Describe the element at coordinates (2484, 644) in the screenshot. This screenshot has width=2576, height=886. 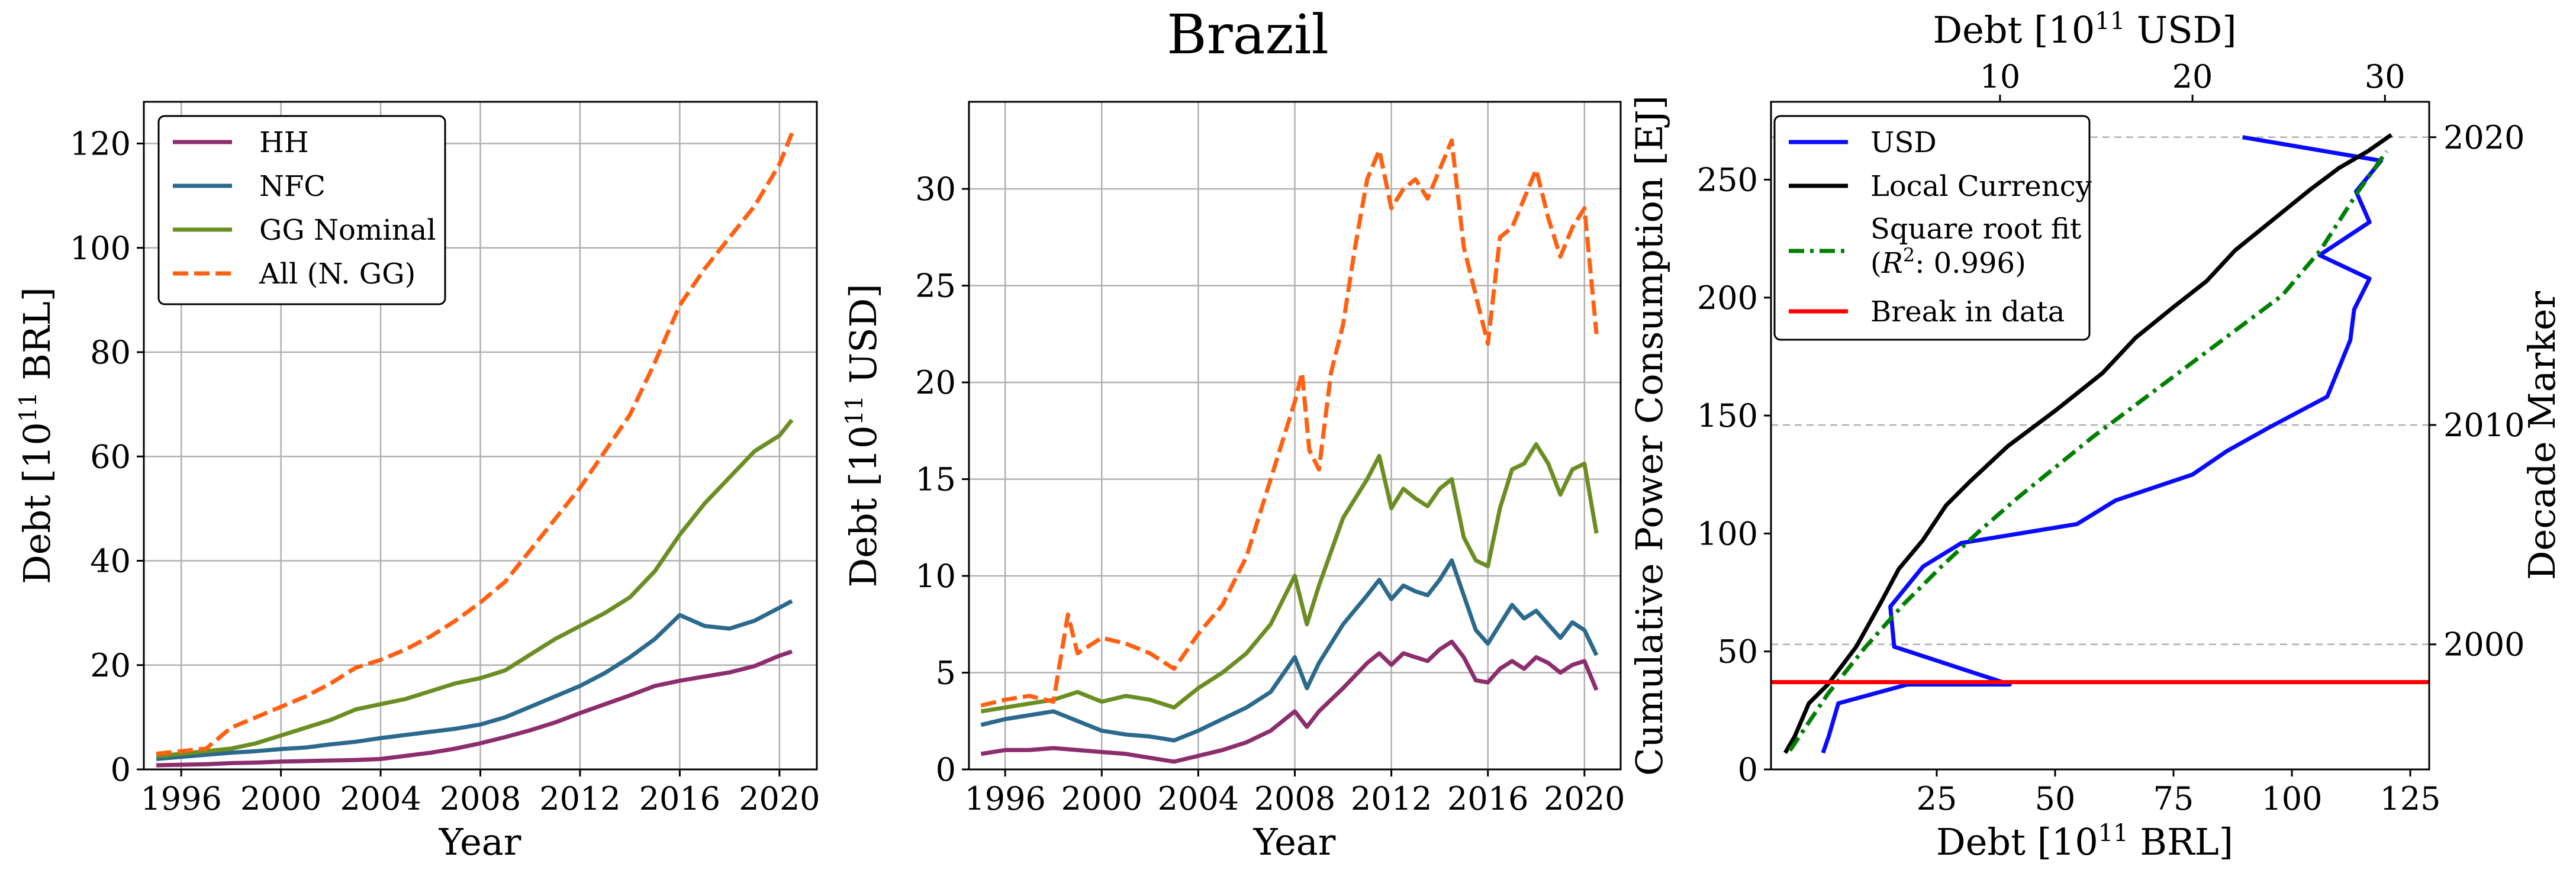
I see `p3-right-tick-label: 2000` at that location.